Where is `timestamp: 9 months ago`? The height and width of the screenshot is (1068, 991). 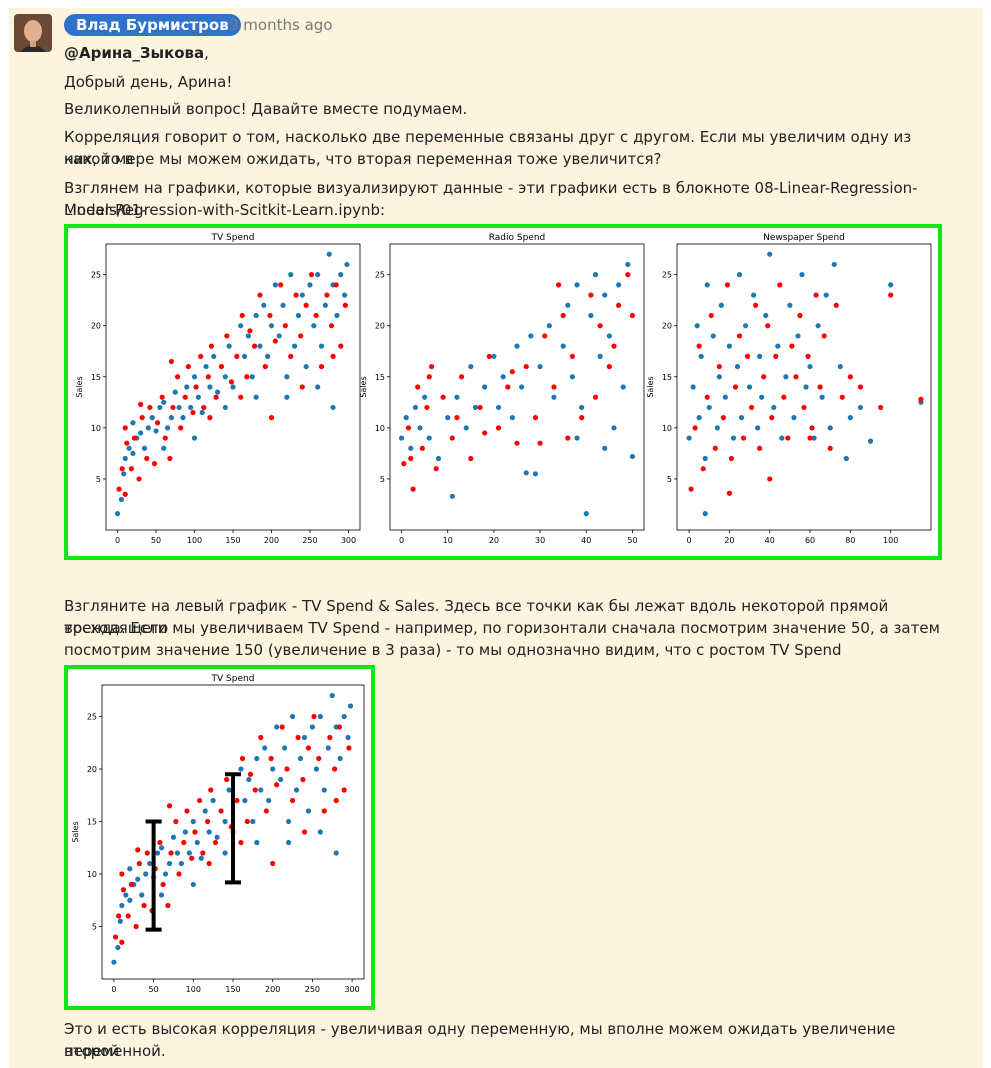 timestamp: 9 months ago is located at coordinates (281, 25).